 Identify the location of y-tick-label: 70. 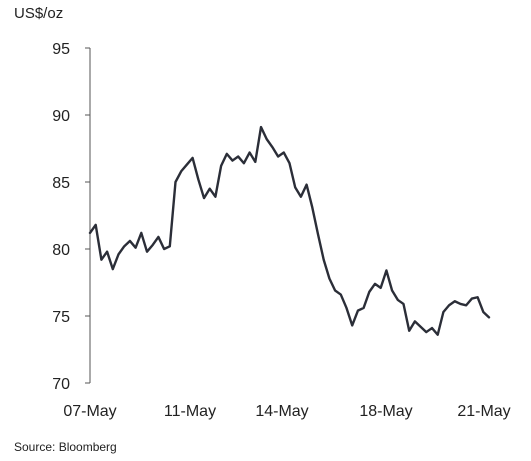
(61, 384).